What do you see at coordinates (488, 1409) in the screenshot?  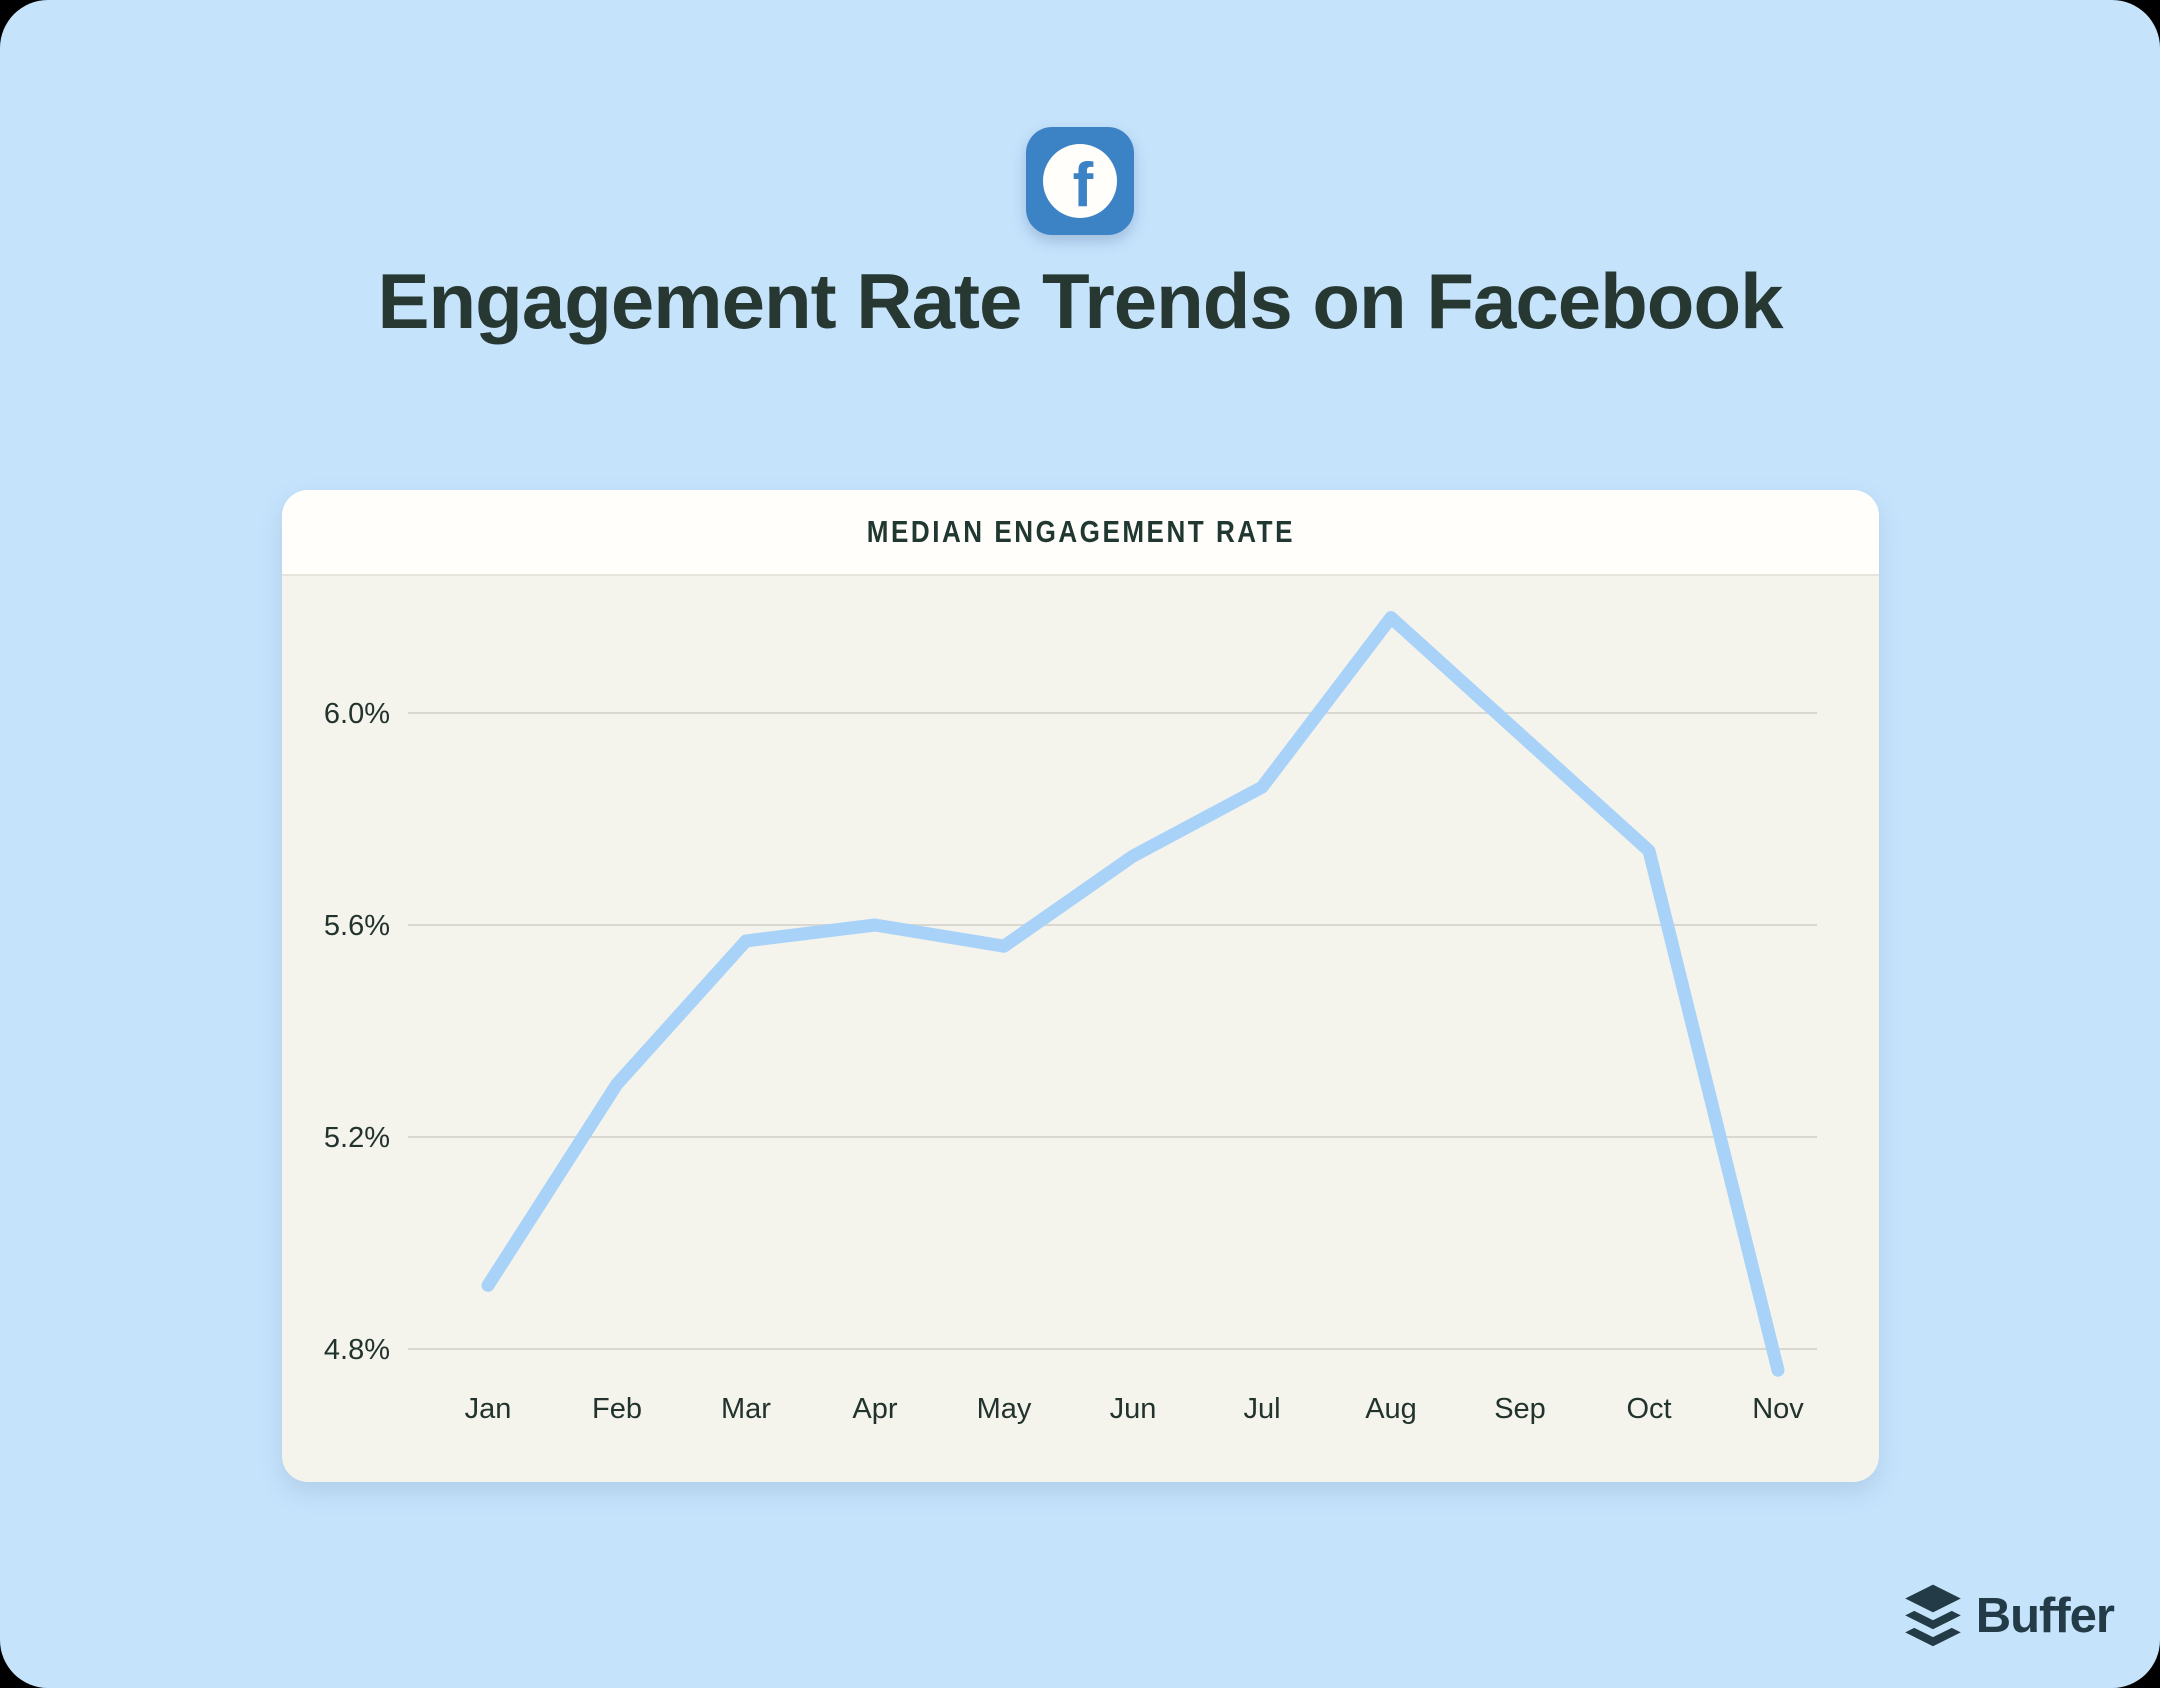 I see `x-tick-label: Jan` at bounding box center [488, 1409].